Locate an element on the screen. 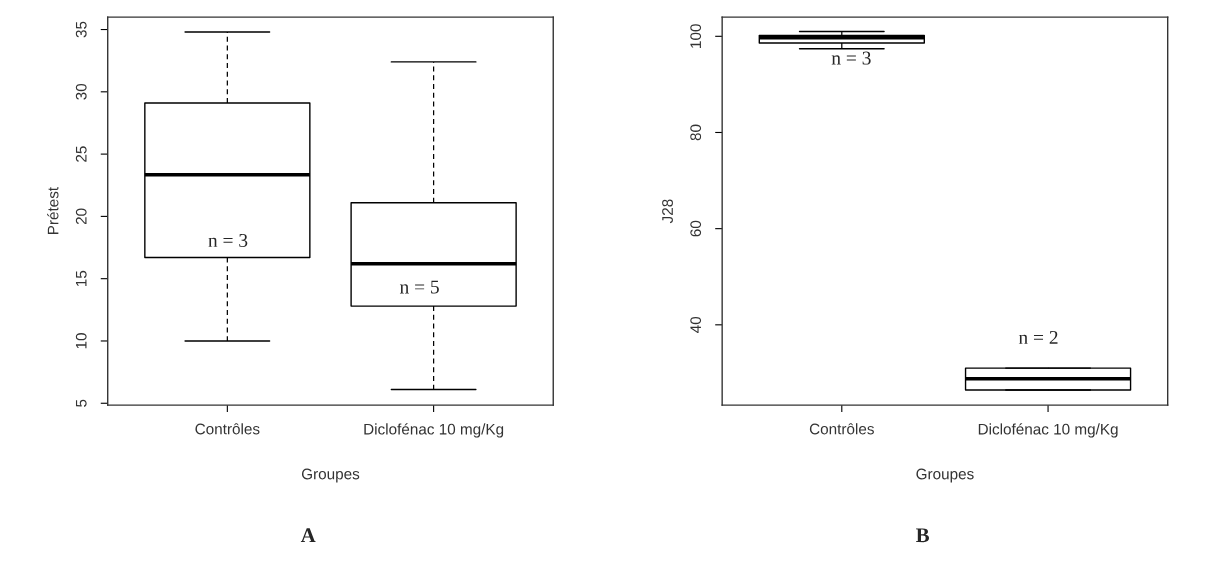  annotation: n = 2 is located at coordinates (1038, 337).